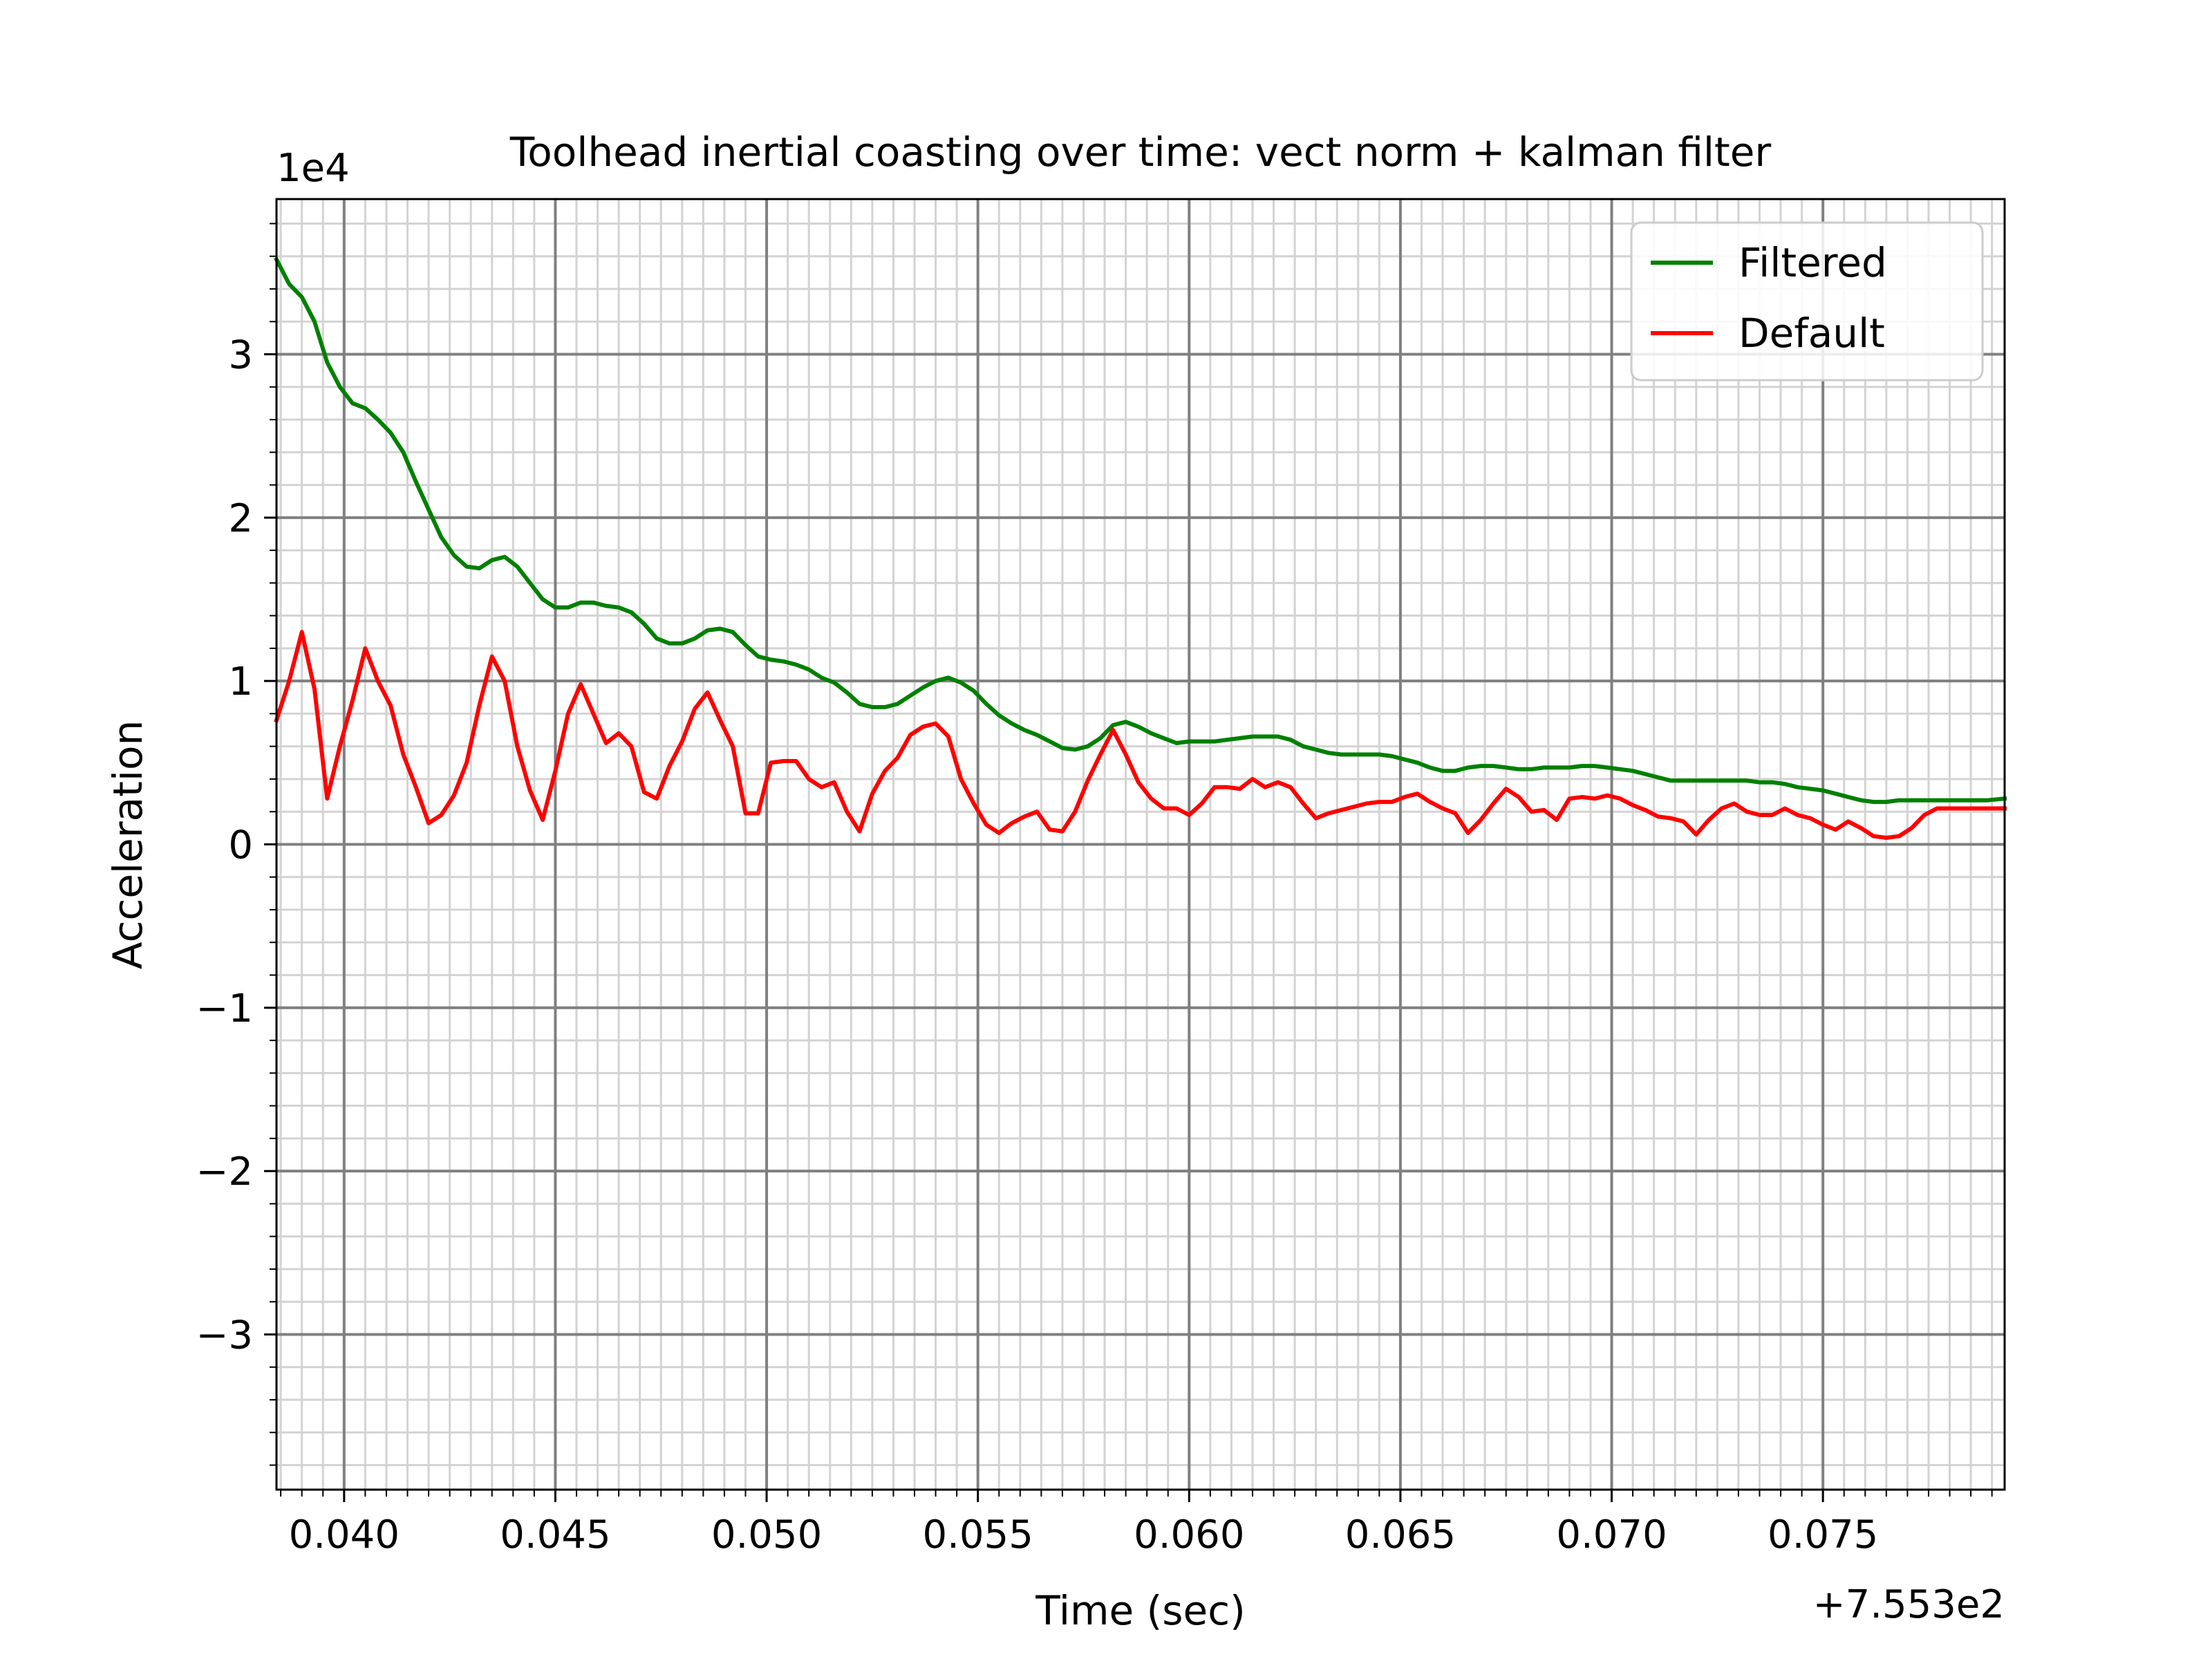 Image resolution: width=2212 pixels, height=1659 pixels. What do you see at coordinates (240, 681) in the screenshot?
I see `y-tick-label: 1` at bounding box center [240, 681].